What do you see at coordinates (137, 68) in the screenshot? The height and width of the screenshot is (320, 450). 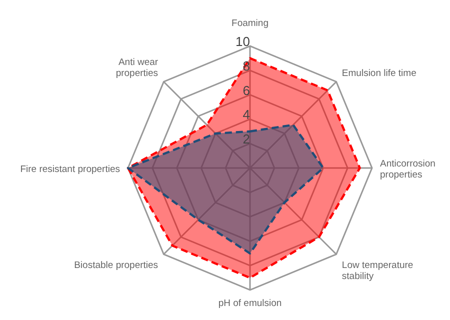 I see `spoke-label: Anti wear properties` at bounding box center [137, 68].